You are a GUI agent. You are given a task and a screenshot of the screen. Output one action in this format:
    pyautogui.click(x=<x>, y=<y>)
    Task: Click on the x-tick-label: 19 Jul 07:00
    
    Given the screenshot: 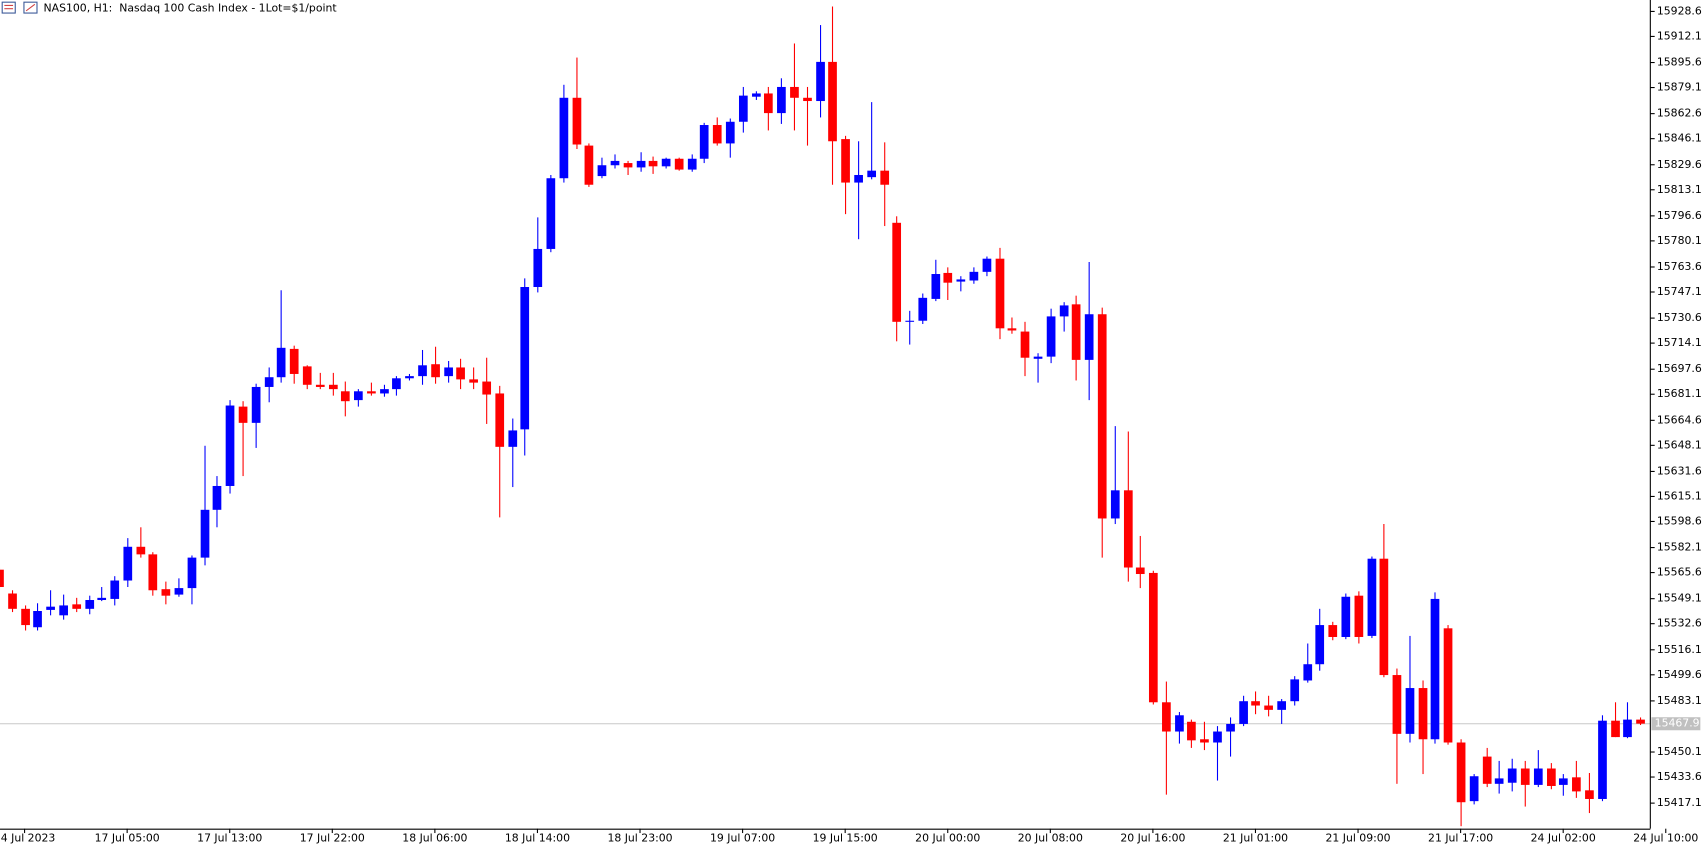 What is the action you would take?
    pyautogui.click(x=742, y=837)
    